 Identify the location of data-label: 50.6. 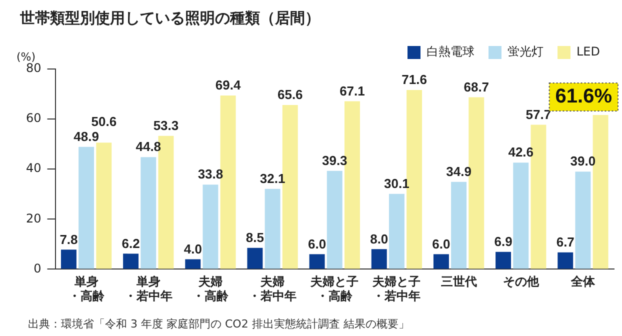
(104, 121).